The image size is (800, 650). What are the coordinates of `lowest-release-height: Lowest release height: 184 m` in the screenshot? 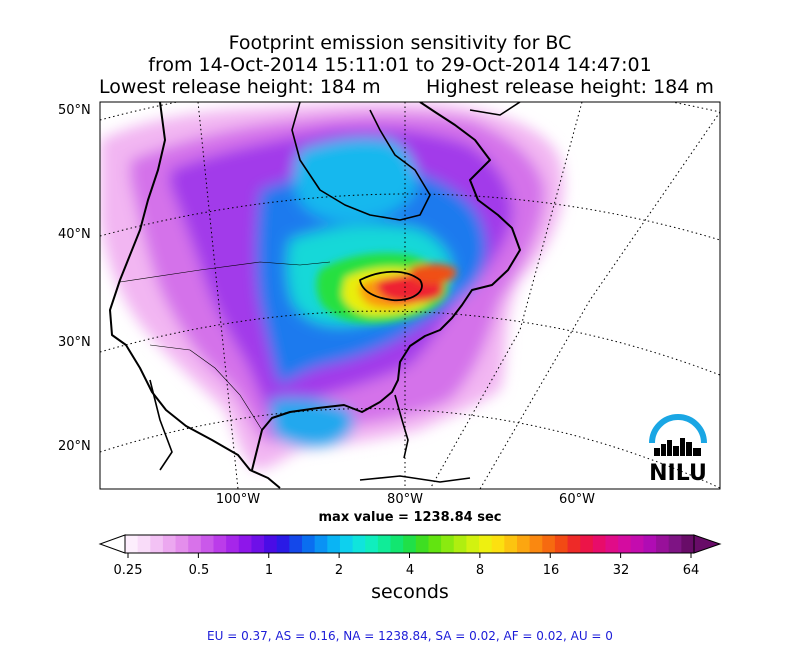 It's located at (240, 87).